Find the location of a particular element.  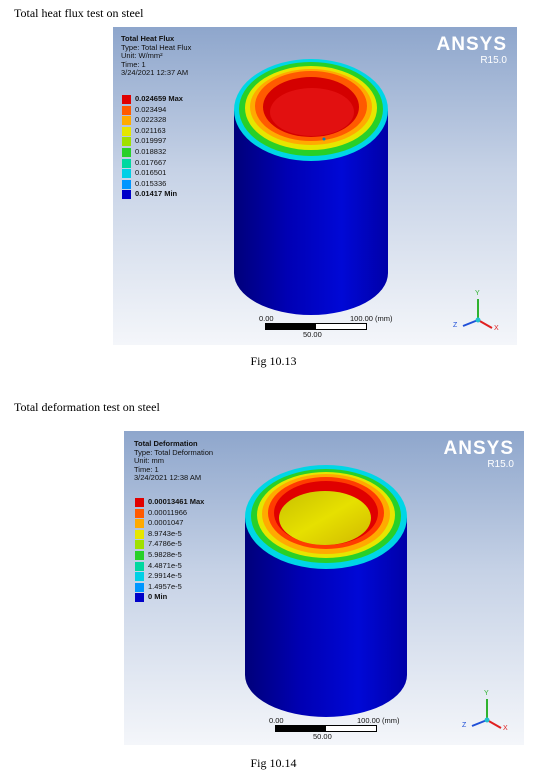

legend-entry: 0.024659 Max is located at coordinates (152, 99).